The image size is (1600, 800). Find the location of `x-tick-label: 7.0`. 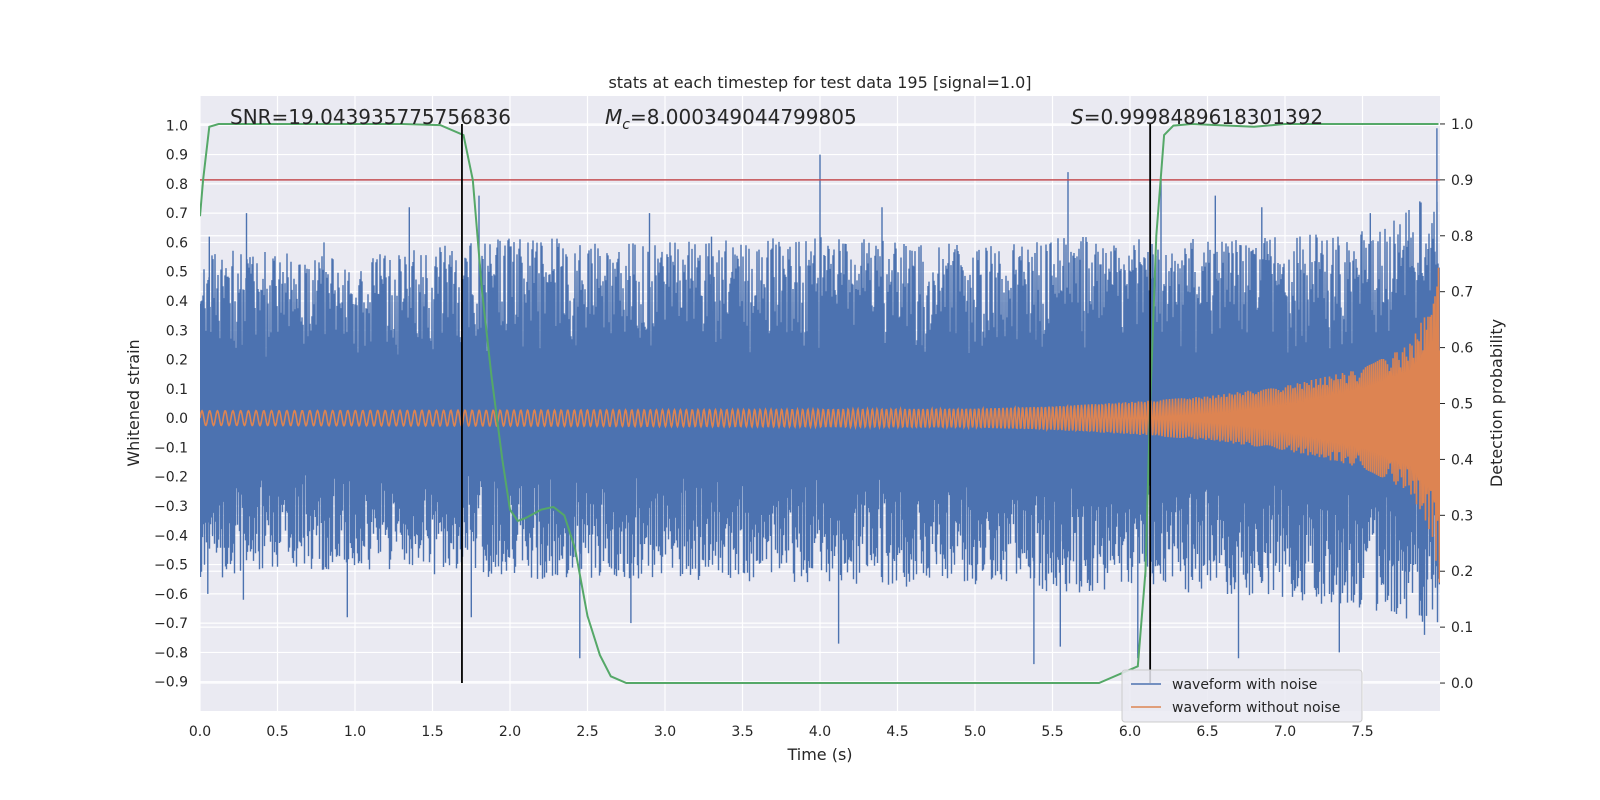

x-tick-label: 7.0 is located at coordinates (1285, 732).